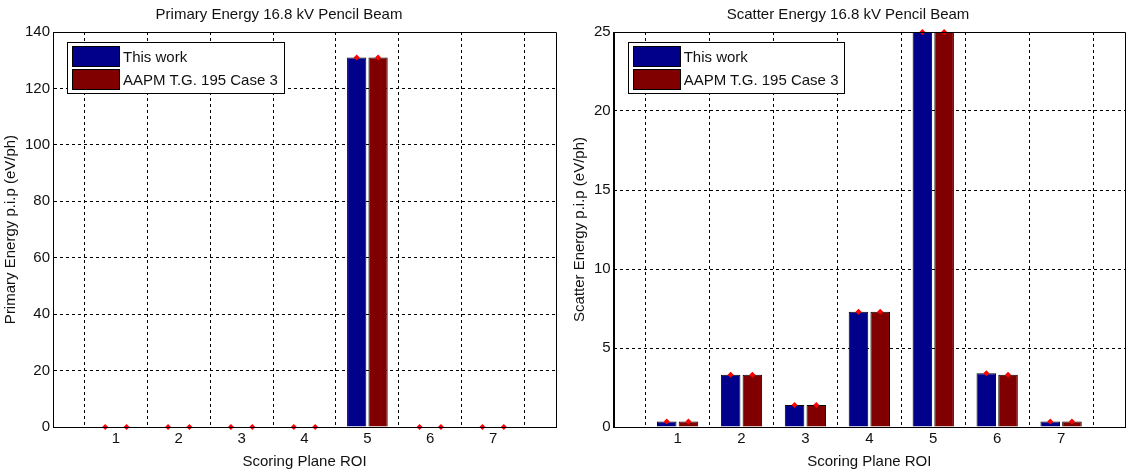 The height and width of the screenshot is (473, 1129). What do you see at coordinates (38, 87) in the screenshot?
I see `y-tick-label: 120` at bounding box center [38, 87].